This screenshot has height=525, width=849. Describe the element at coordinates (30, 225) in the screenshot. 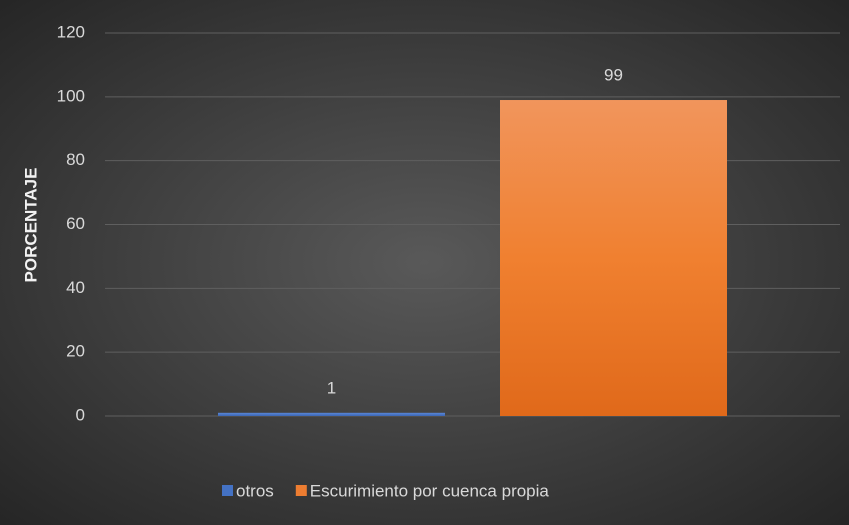

I see `y-axis-title: PORCENTAJE` at that location.